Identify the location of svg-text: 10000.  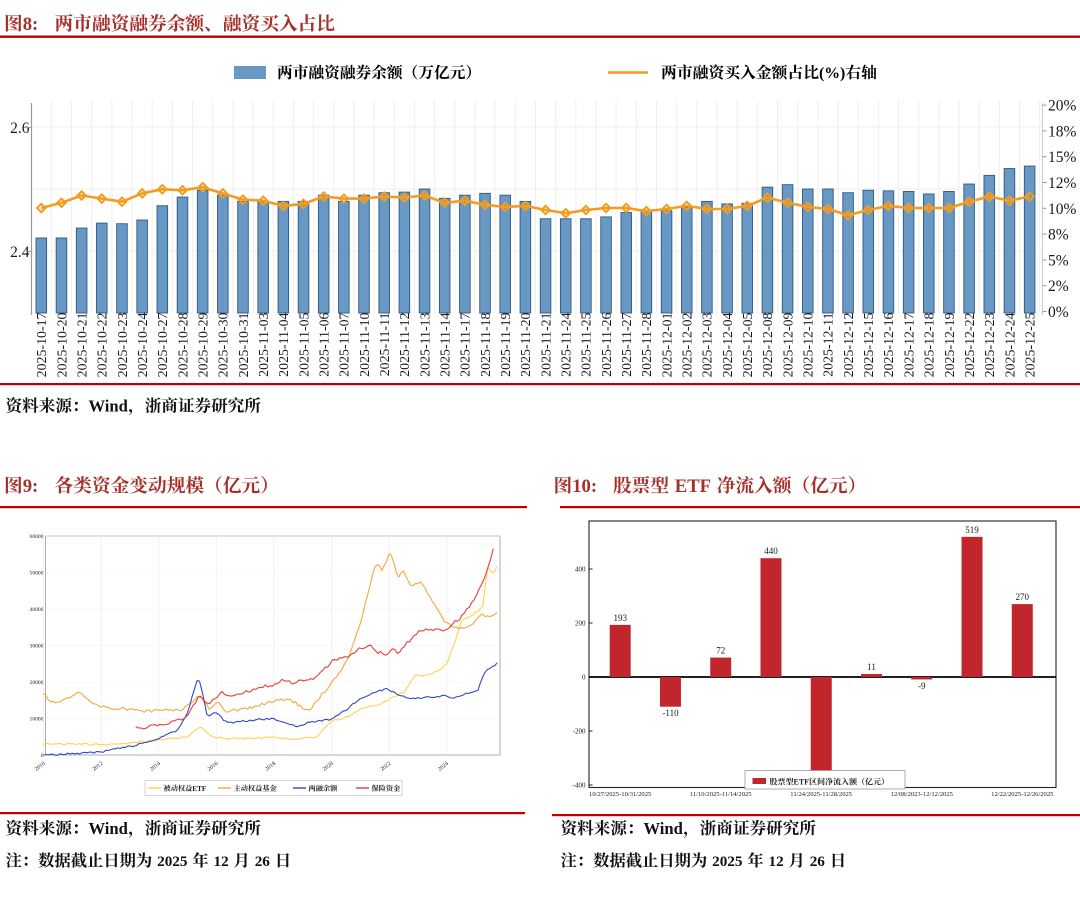
(37, 720).